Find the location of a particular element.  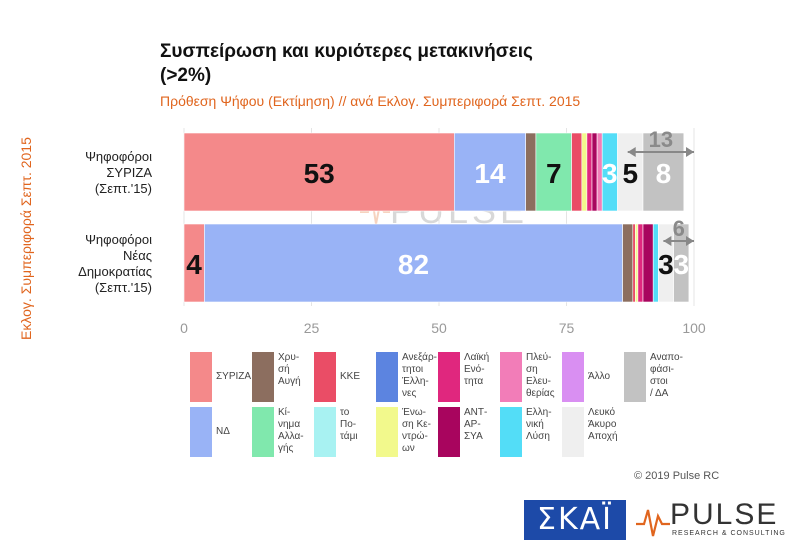

data-label: 7 is located at coordinates (554, 173).